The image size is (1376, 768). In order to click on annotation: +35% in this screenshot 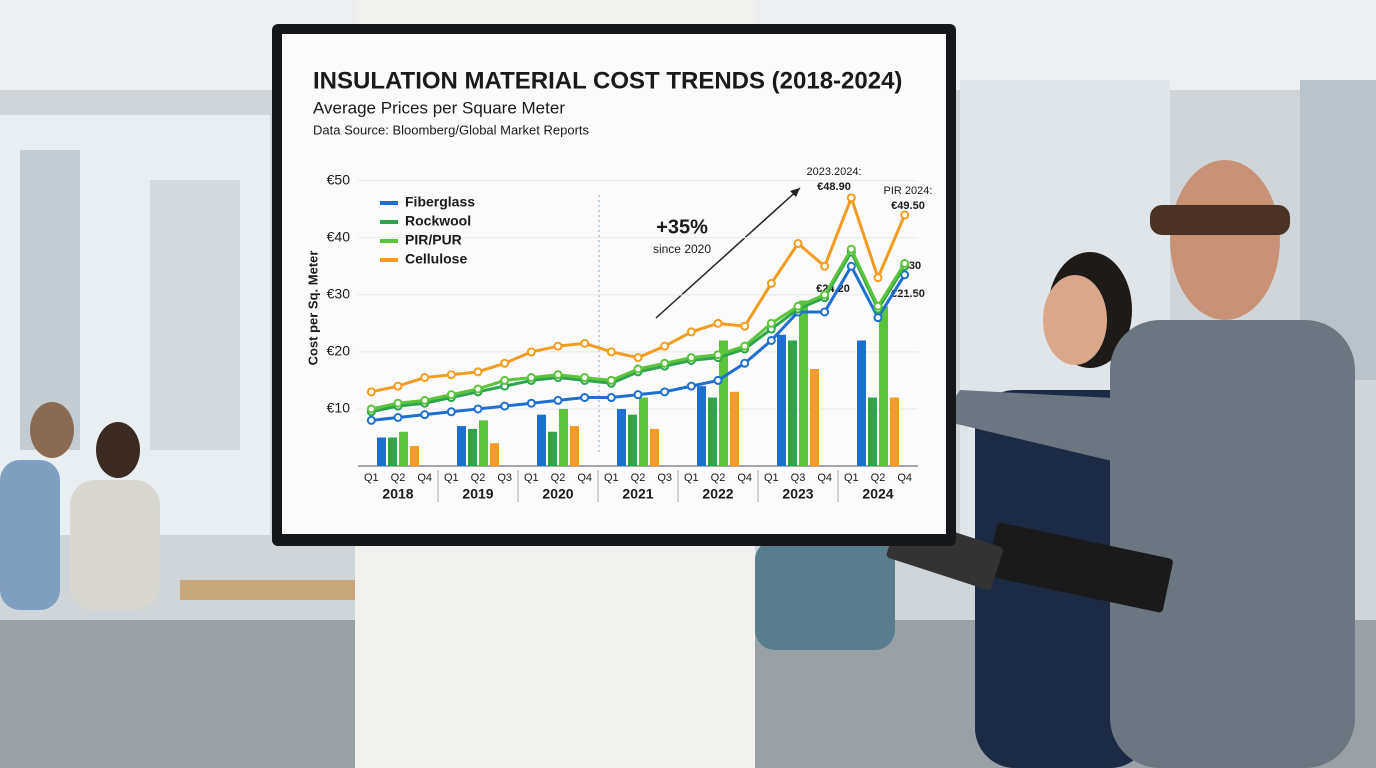, I will do `click(682, 227)`.